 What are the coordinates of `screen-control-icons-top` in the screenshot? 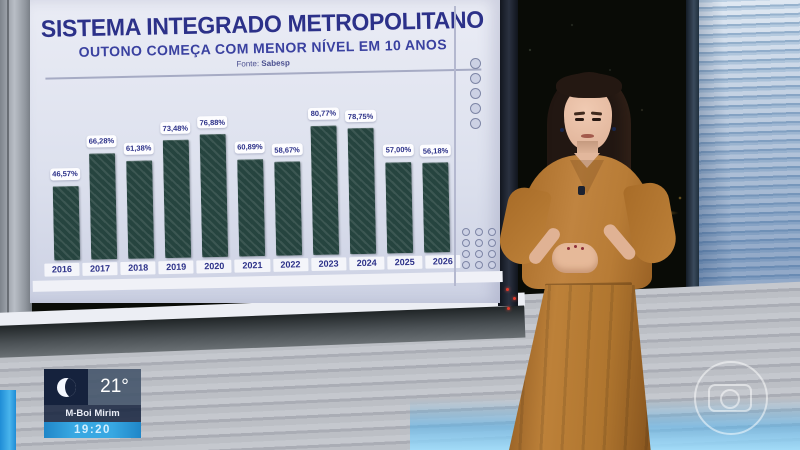 It's located at (475, 93).